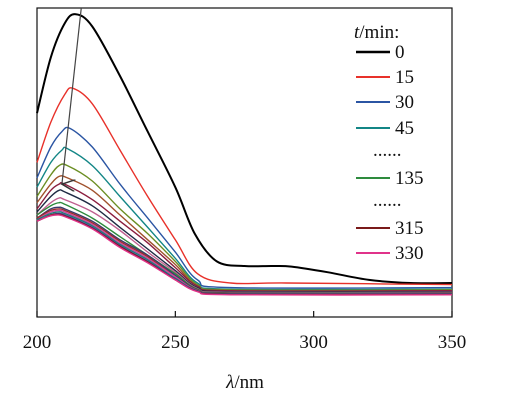  I want to click on legend-title: t/min:, so click(376, 32).